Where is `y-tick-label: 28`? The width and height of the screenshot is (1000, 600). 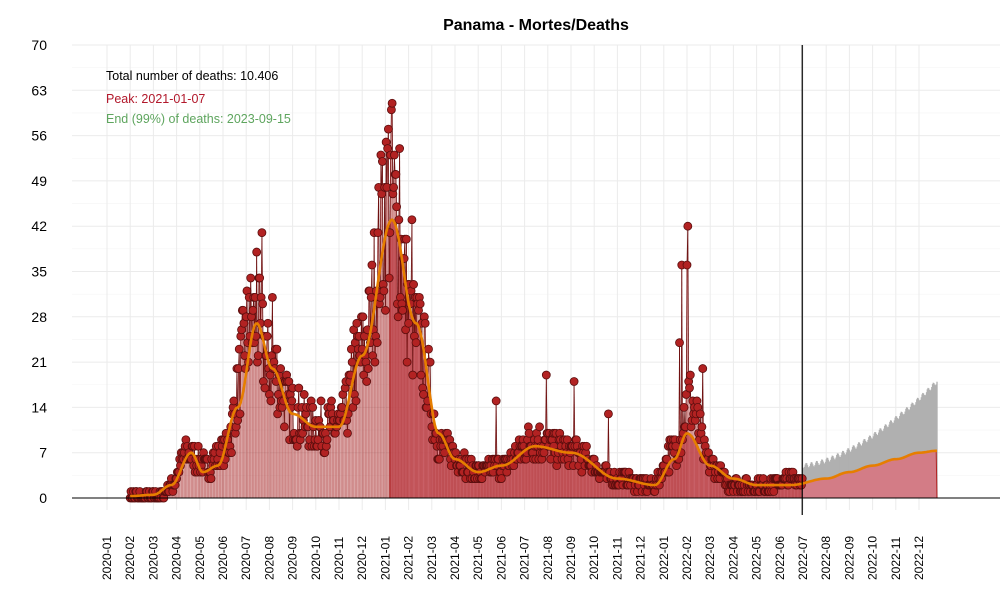 y-tick-label: 28 is located at coordinates (39, 317).